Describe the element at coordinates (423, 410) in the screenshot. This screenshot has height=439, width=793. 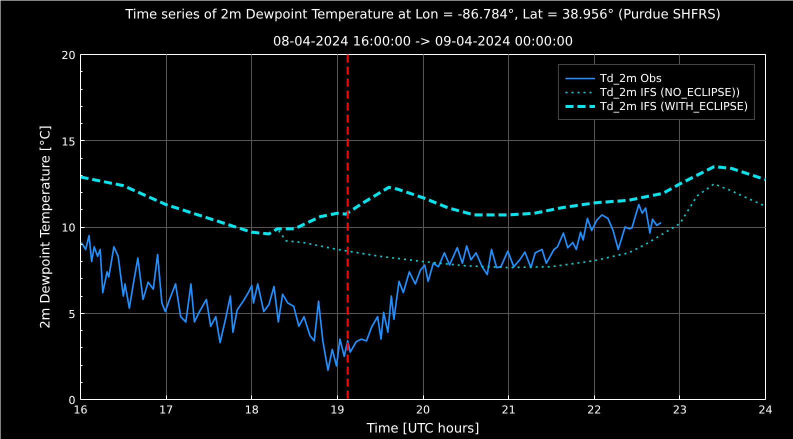
I see `x-tick-label: 20` at that location.